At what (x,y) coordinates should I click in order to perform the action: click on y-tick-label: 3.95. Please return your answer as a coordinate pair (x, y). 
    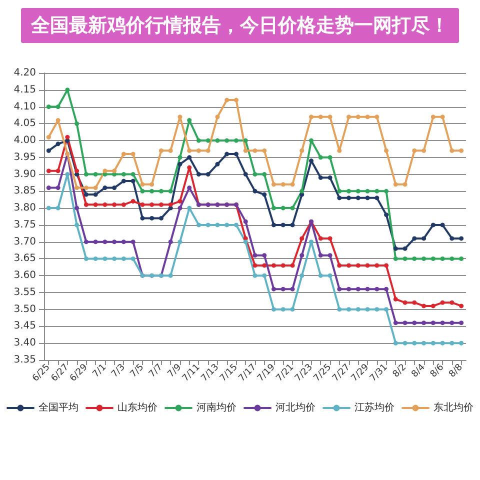
    Looking at the image, I should click on (25, 157).